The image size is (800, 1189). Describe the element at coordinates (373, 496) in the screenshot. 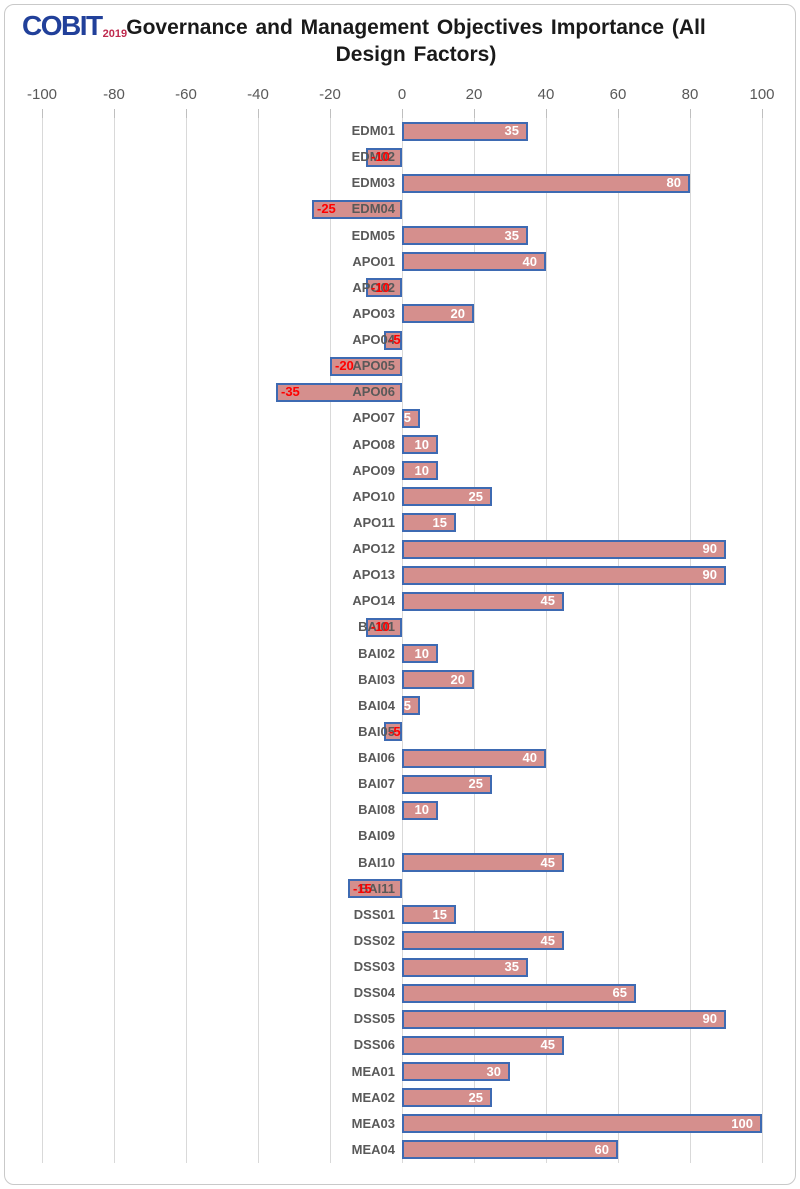

I see `category-label-APO10: APO10` at that location.